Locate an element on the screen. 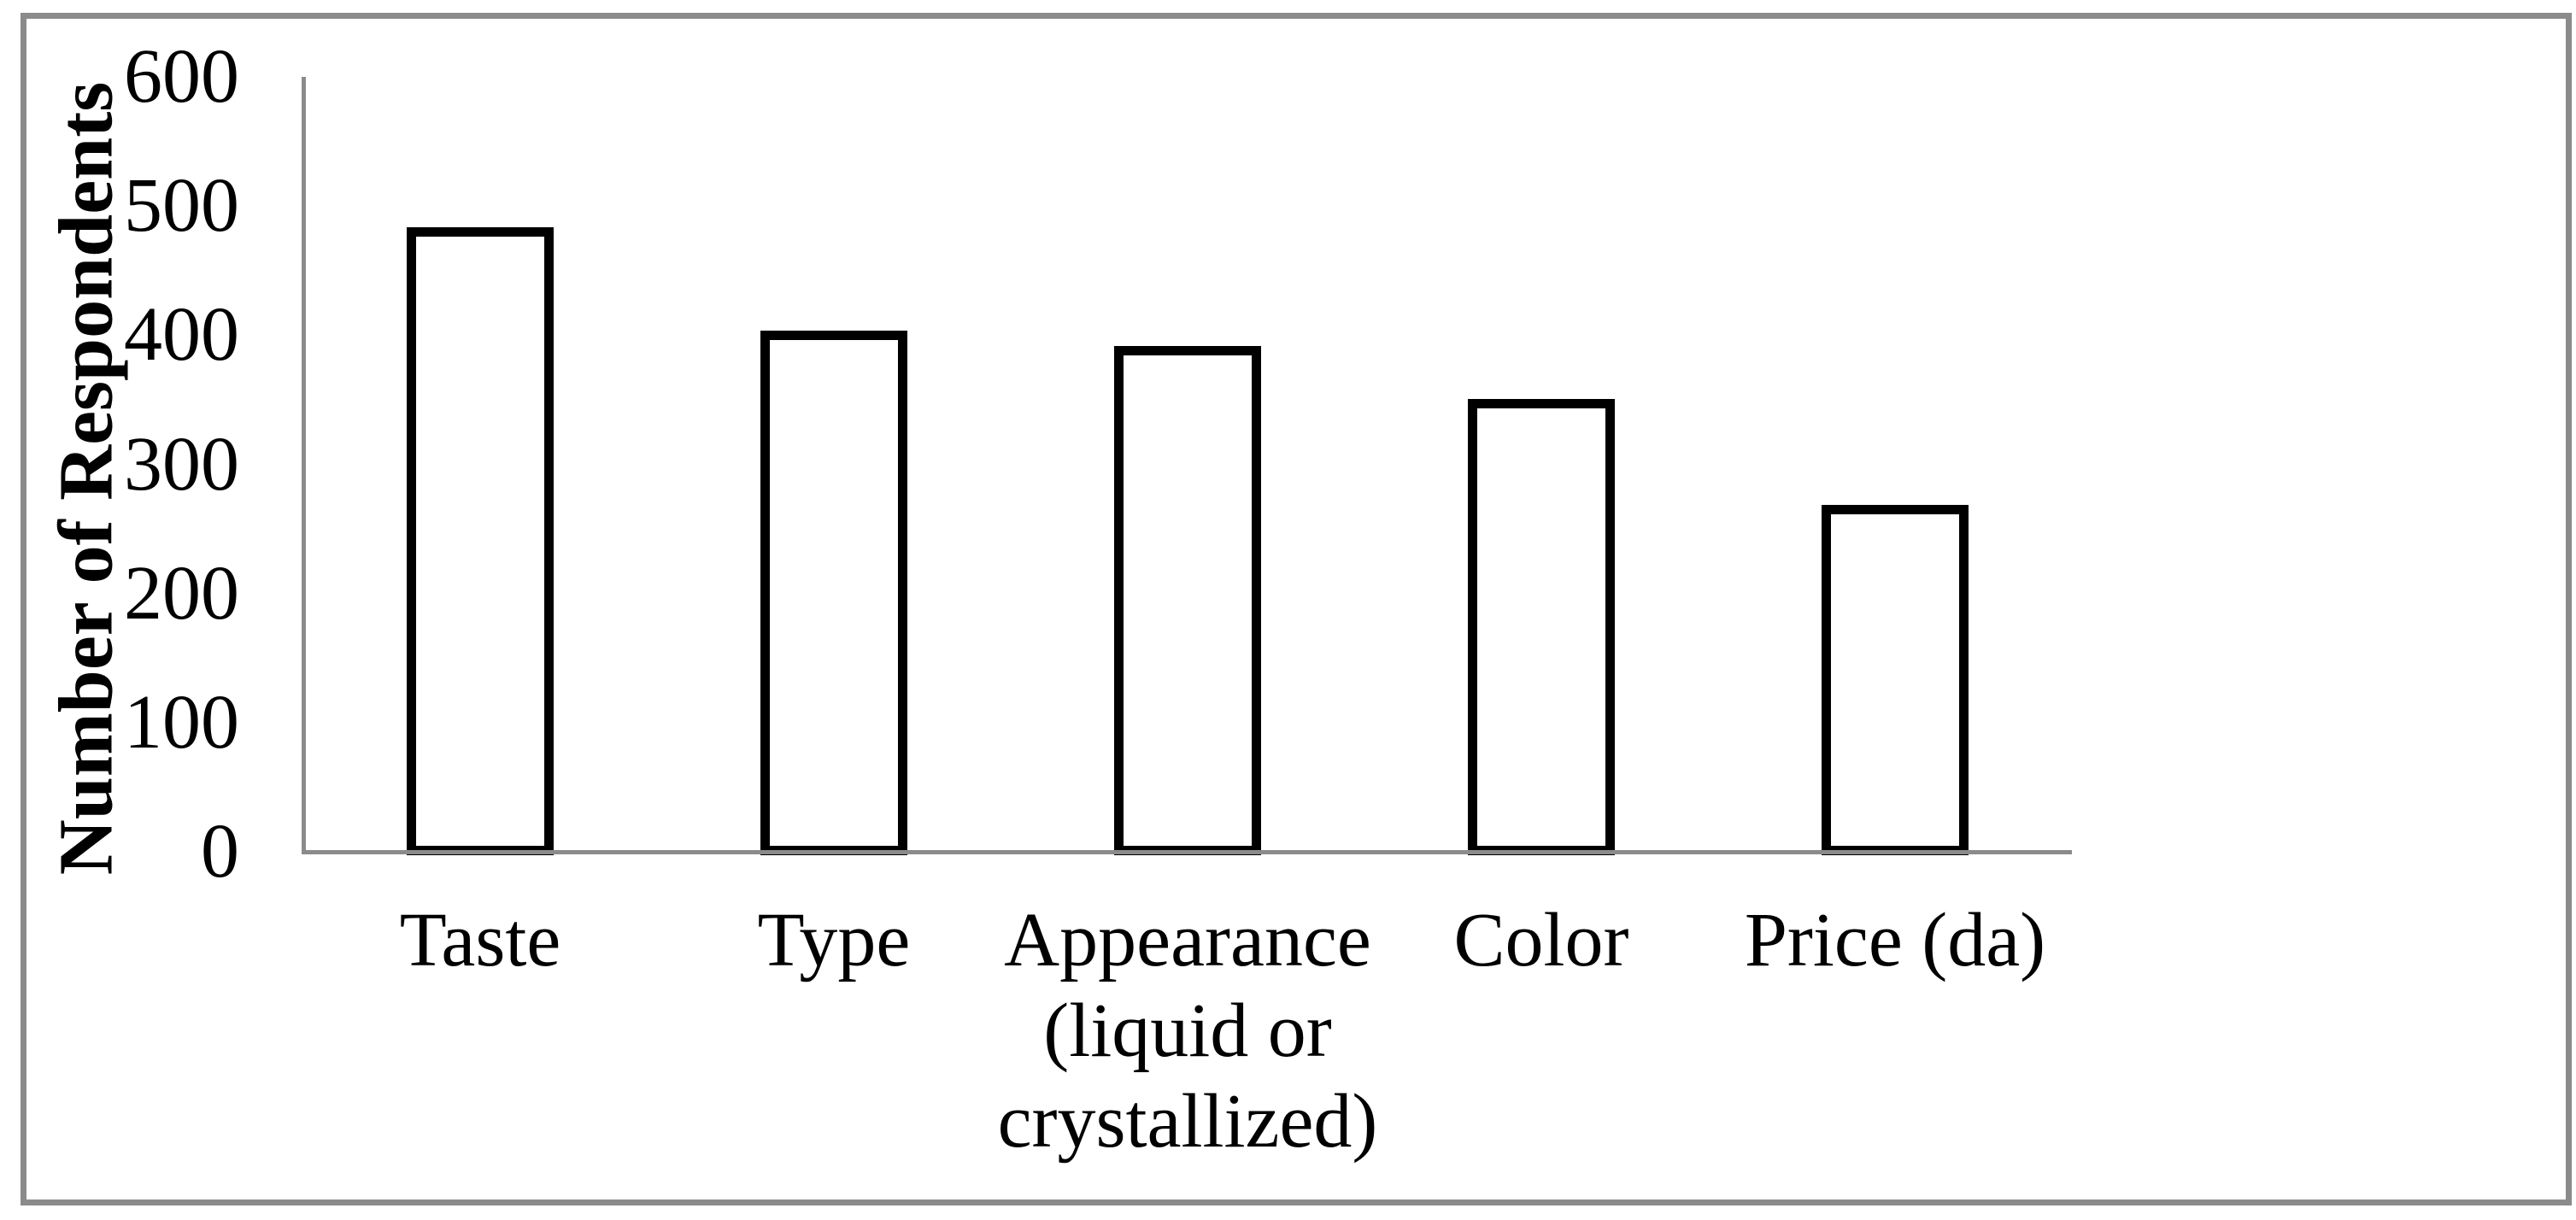 This screenshot has height=1220, width=2576. category-label: Price (da) is located at coordinates (1895, 940).